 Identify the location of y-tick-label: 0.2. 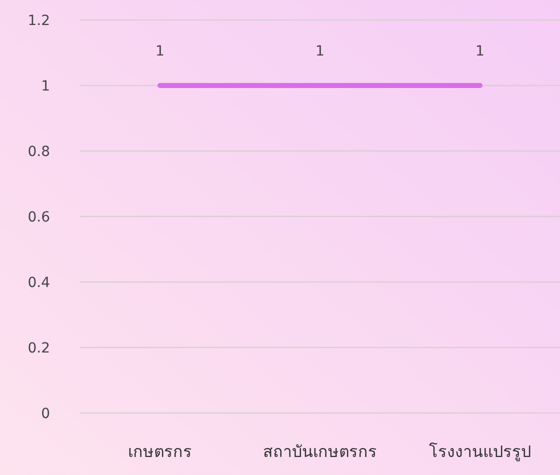
(39, 348).